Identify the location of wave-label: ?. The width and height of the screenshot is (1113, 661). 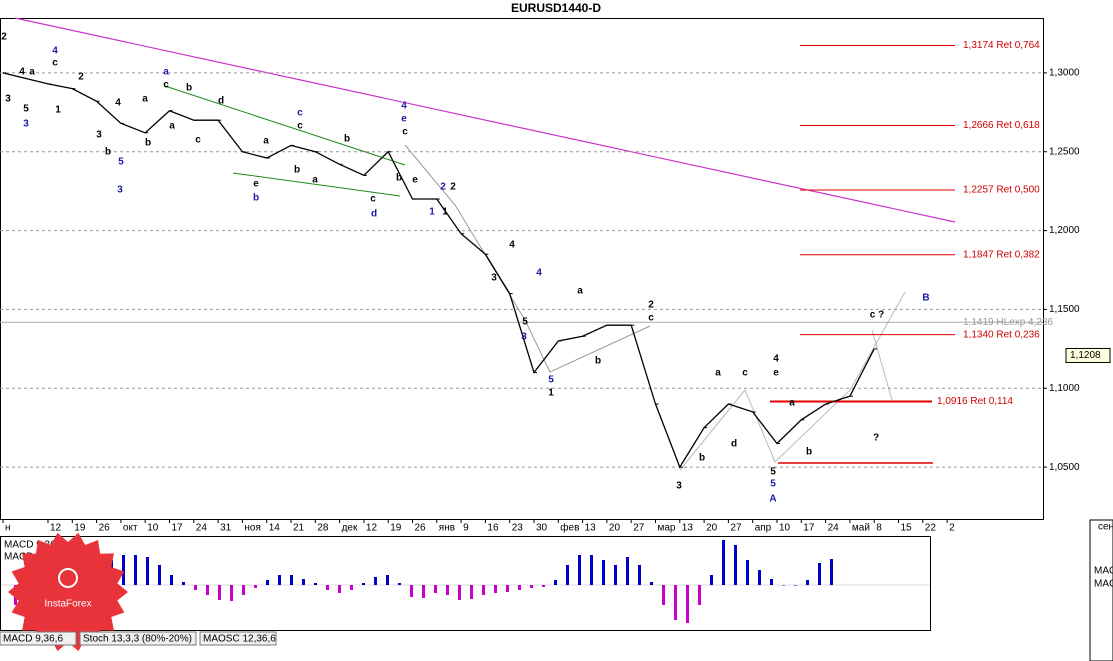
(876, 438).